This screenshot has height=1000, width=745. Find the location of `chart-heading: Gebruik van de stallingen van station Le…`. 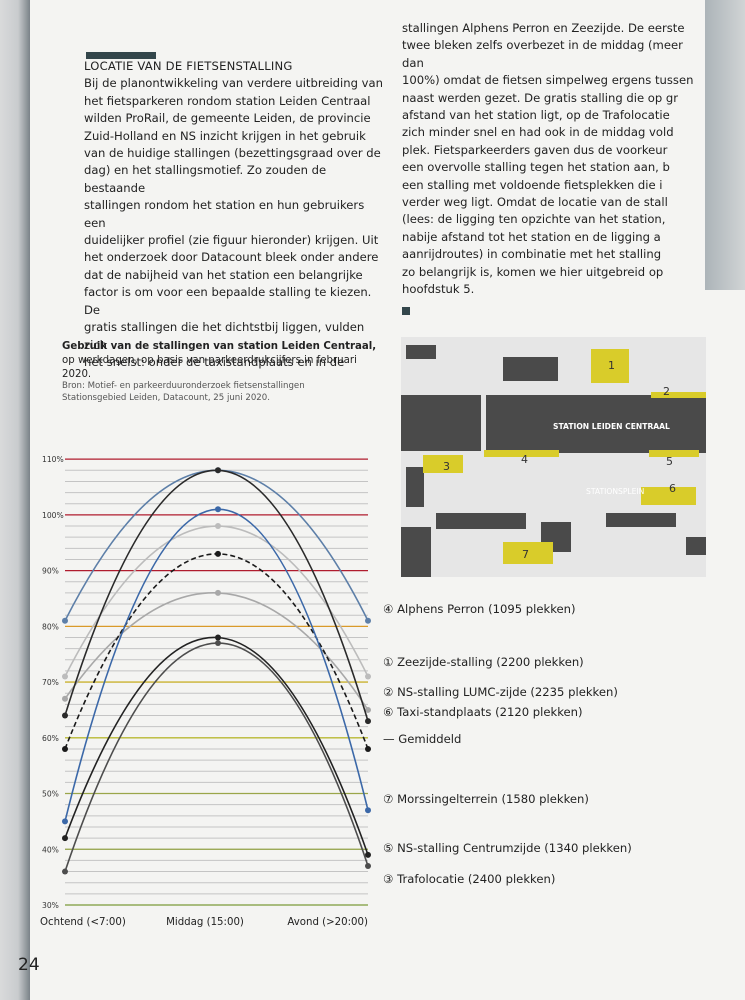

chart-heading: Gebruik van de stallingen van station Le… is located at coordinates (222, 361).